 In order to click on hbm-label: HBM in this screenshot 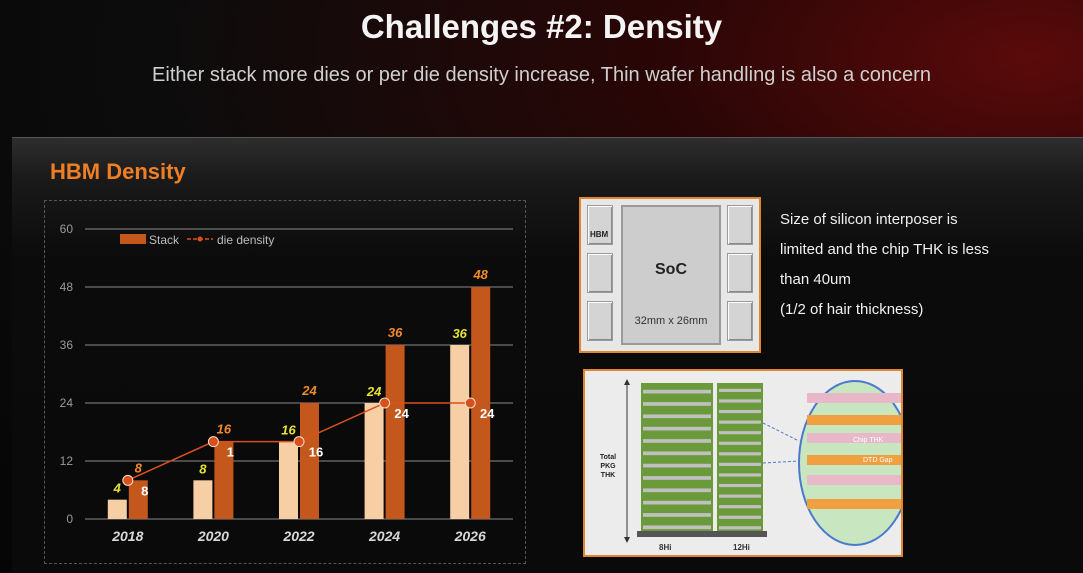, I will do `click(599, 234)`.